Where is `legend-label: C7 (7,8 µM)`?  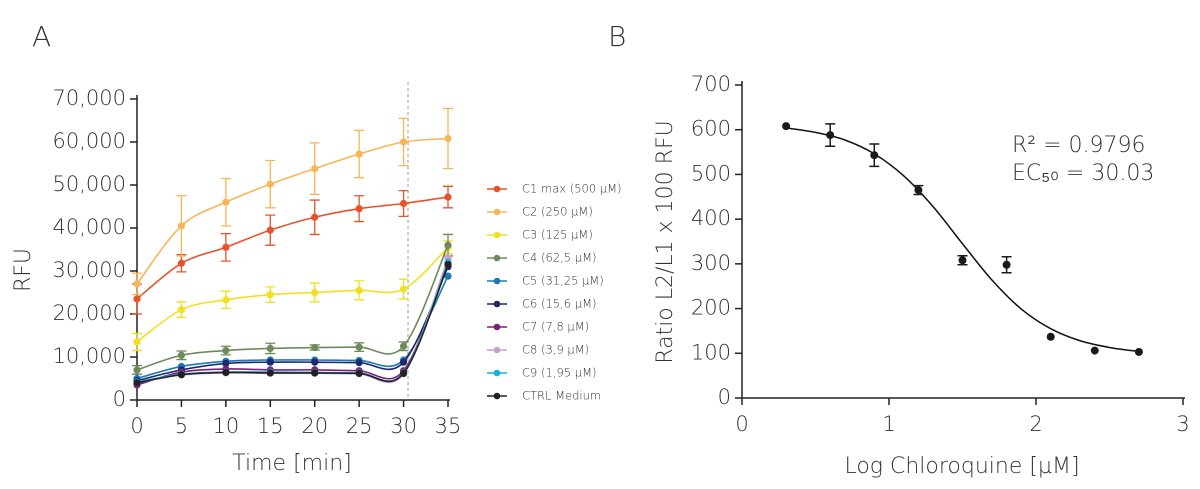
legend-label: C7 (7,8 µM) is located at coordinates (555, 327).